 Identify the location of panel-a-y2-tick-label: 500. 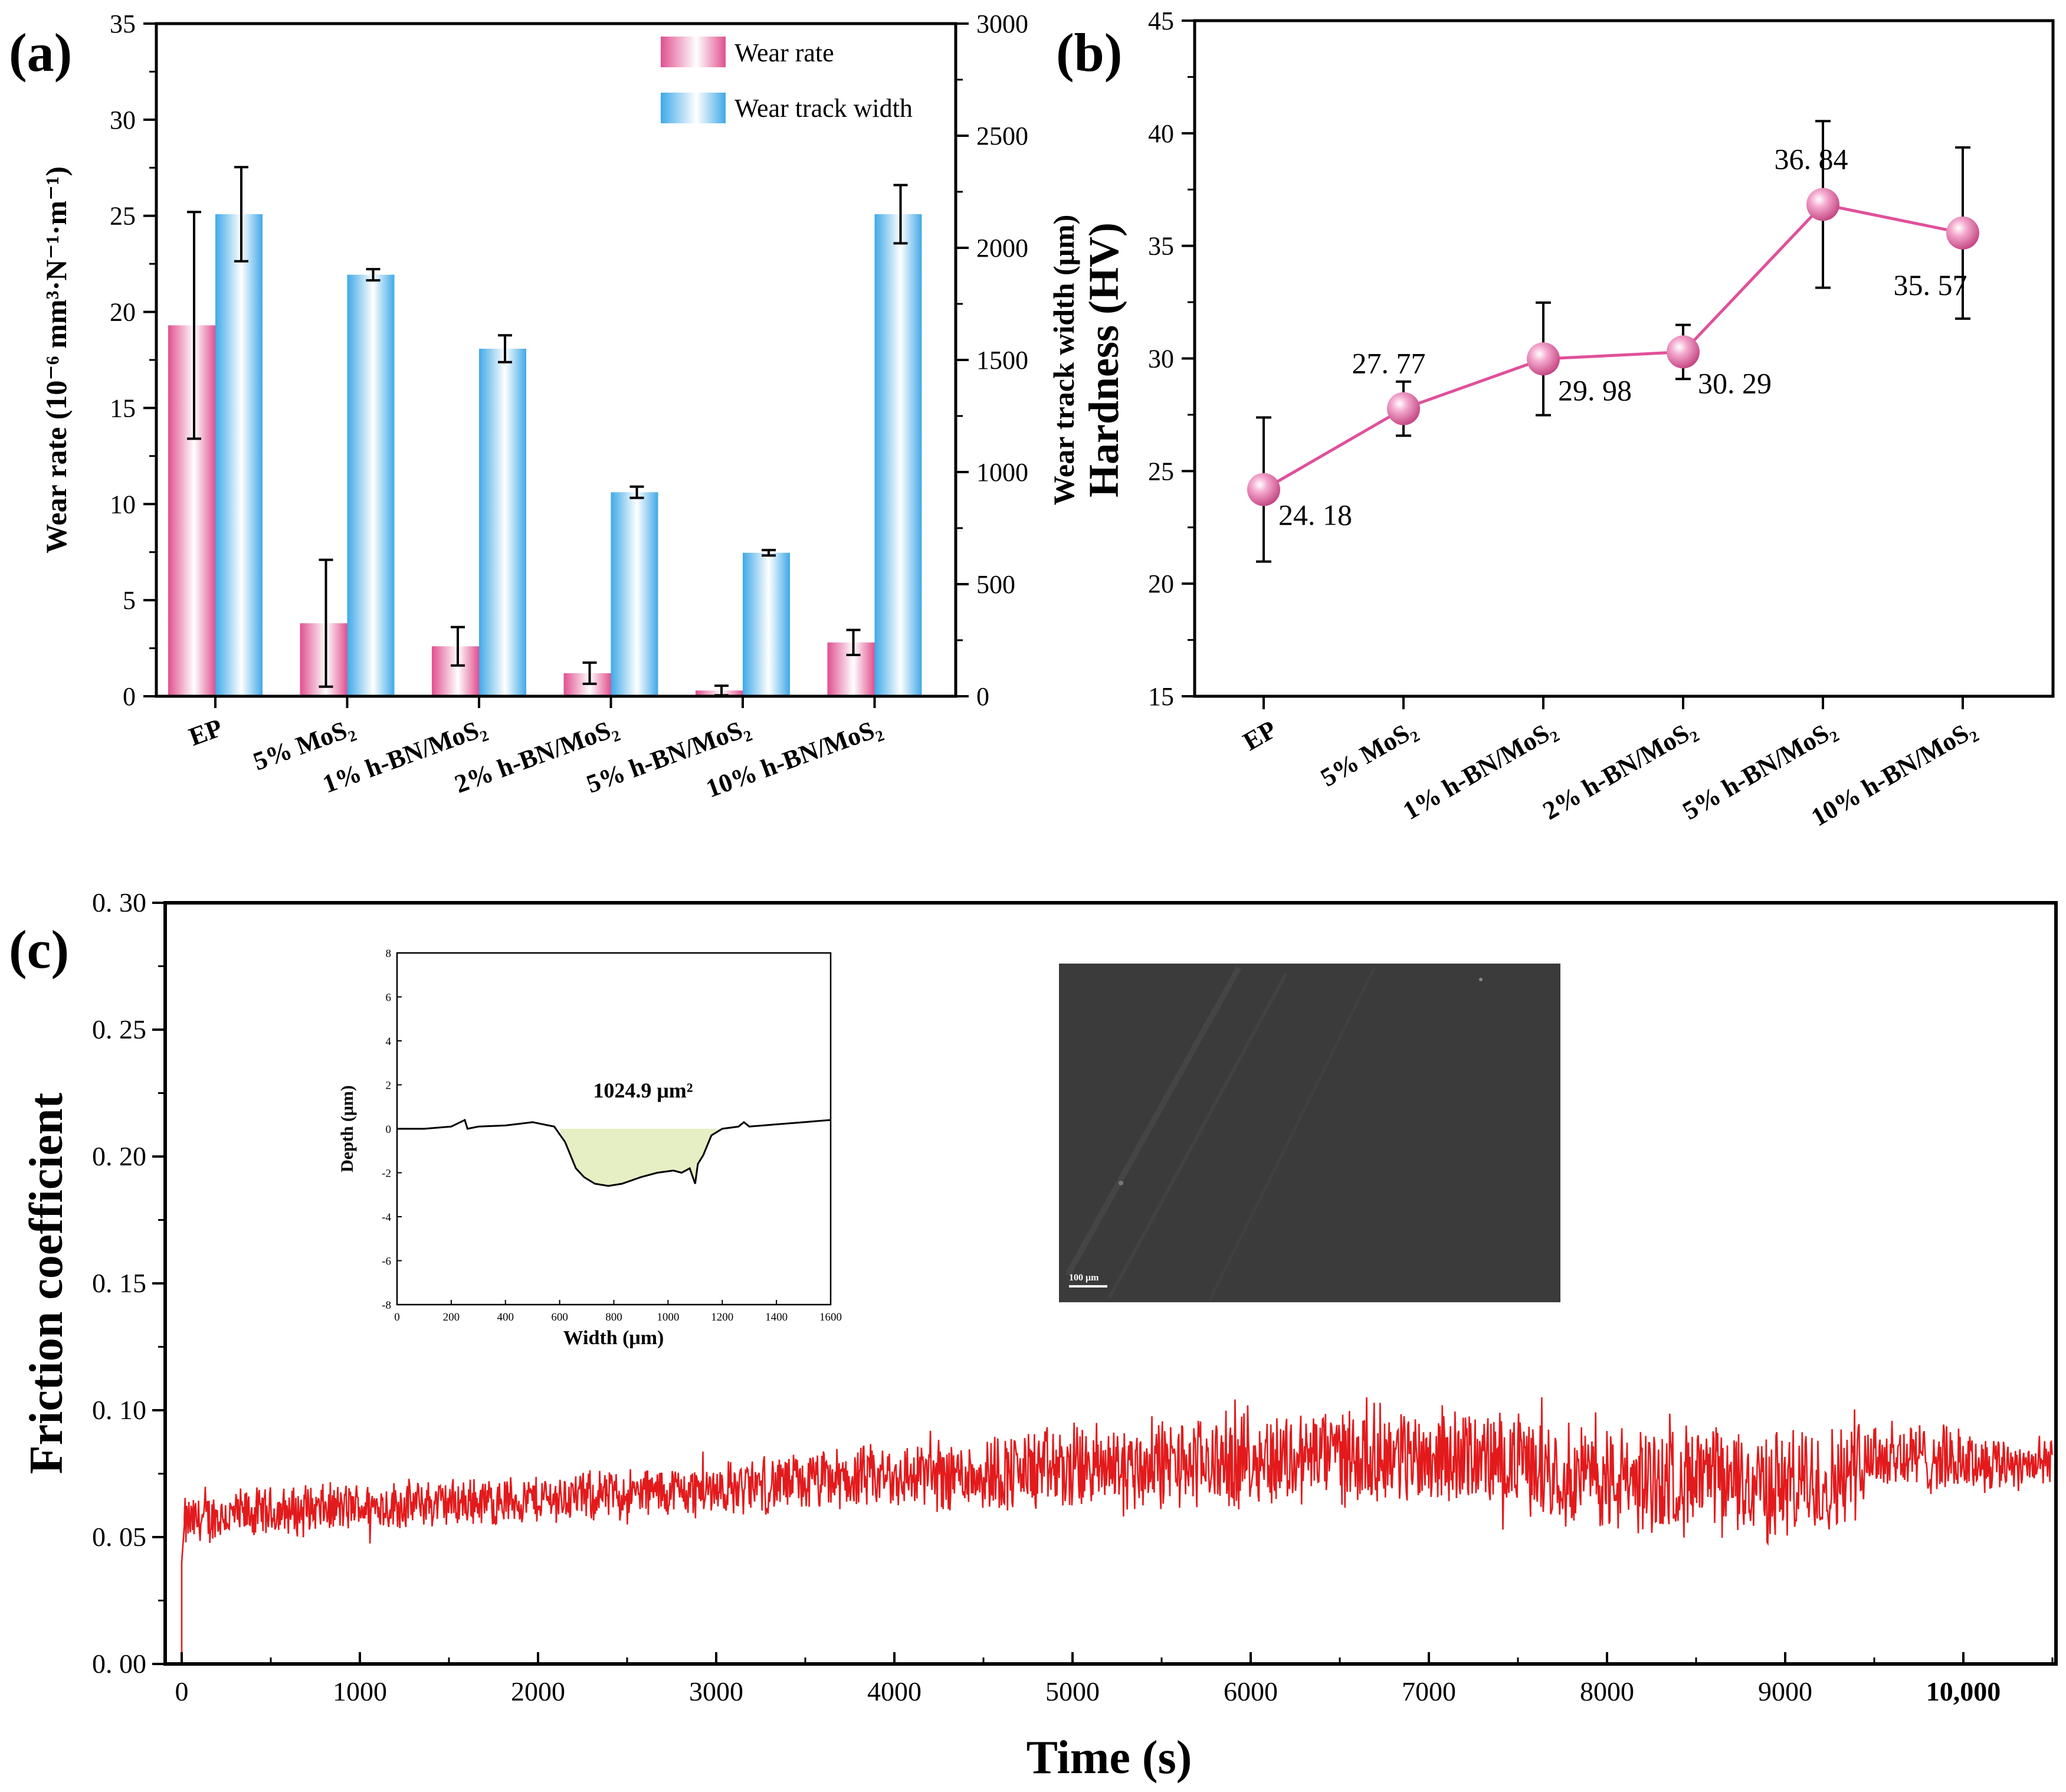
(996, 584).